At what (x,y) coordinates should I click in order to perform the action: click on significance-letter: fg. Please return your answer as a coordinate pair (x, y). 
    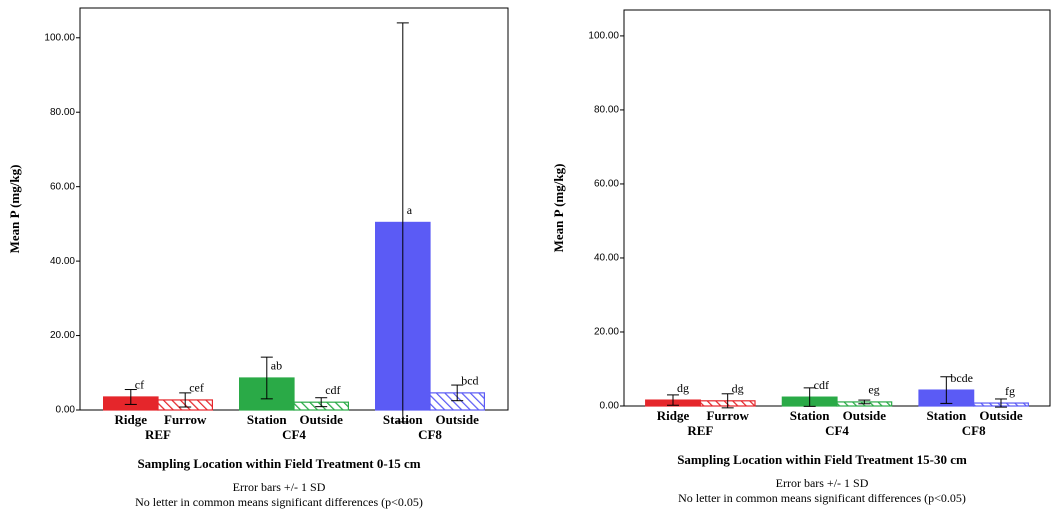
    Looking at the image, I should click on (1010, 391).